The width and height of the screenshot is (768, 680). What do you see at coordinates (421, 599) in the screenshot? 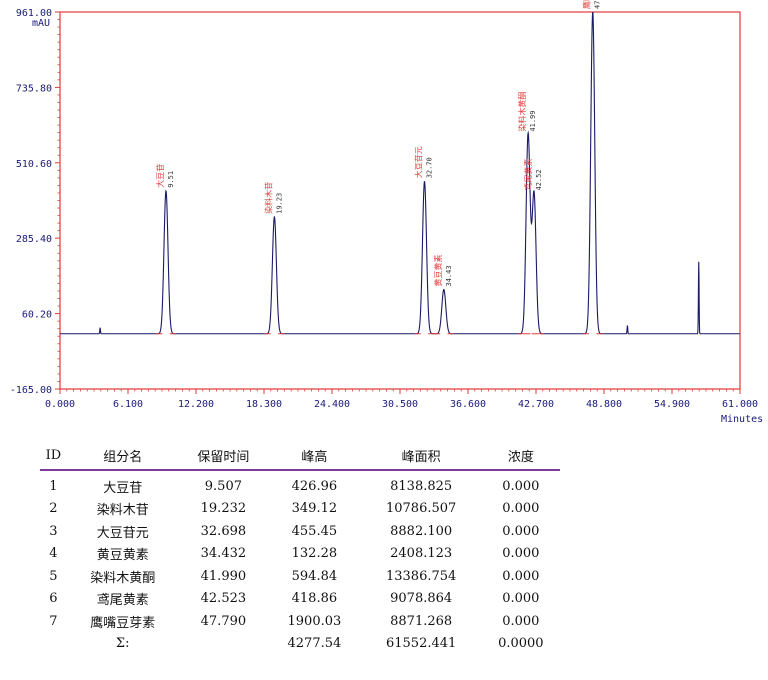
I see `table-cell: 9078.864` at bounding box center [421, 599].